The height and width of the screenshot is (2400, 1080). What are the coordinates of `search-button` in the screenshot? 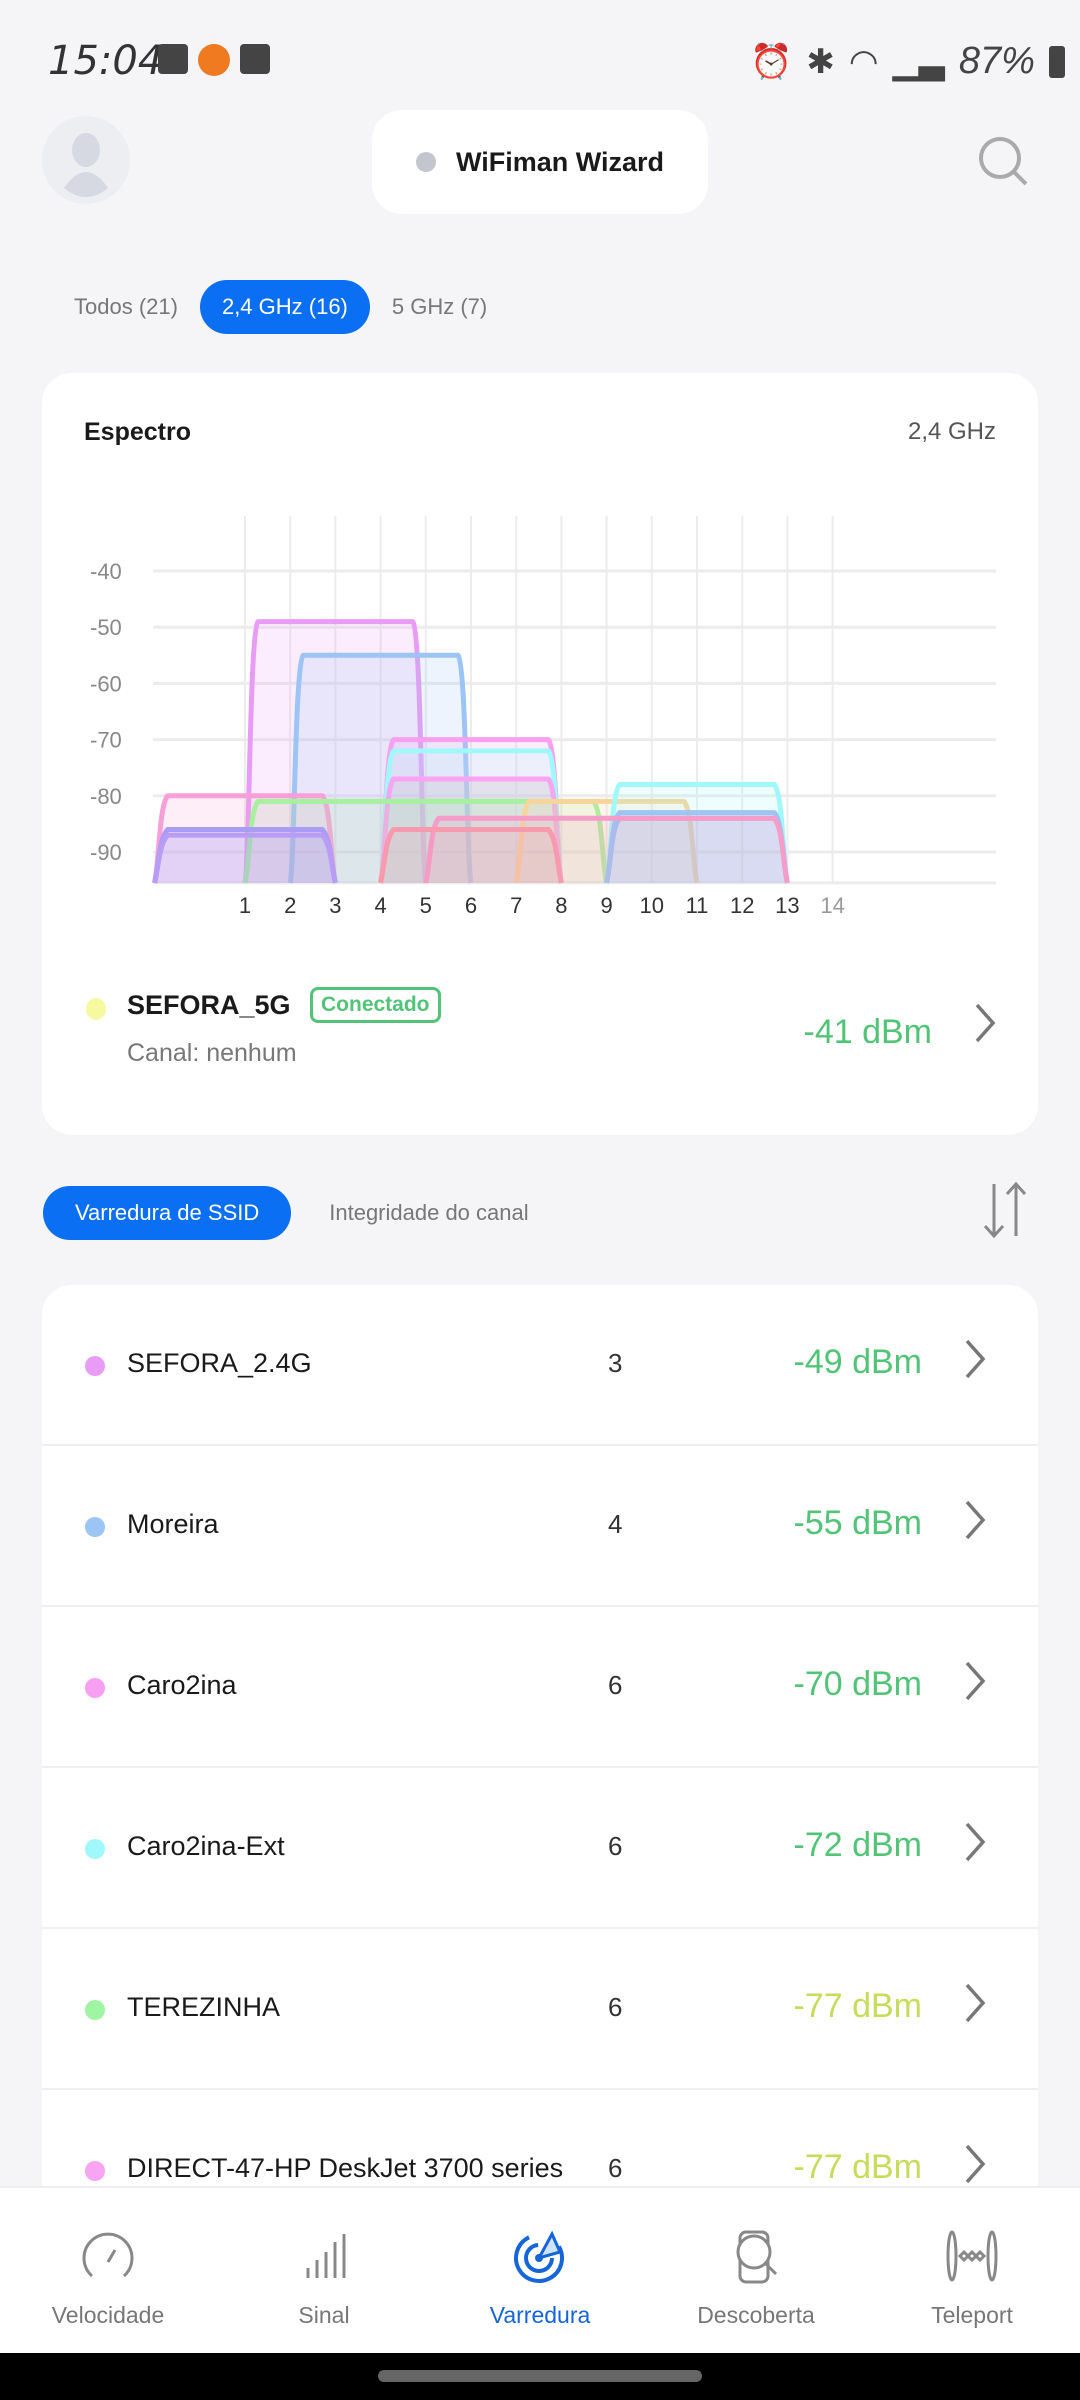 It's located at (1004, 164).